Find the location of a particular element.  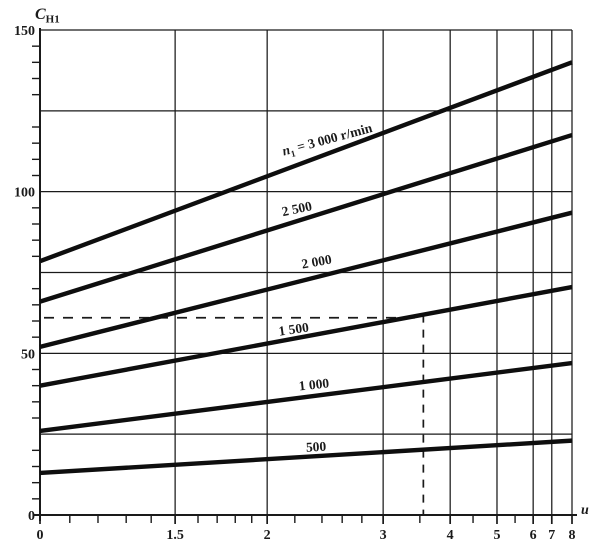

series-label-n500: 500 is located at coordinates (316, 447).